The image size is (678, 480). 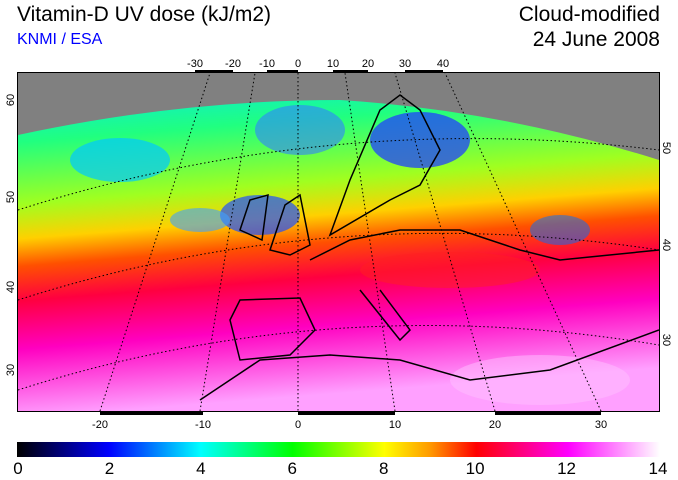 What do you see at coordinates (298, 425) in the screenshot?
I see `bottom-lon-label: 0` at bounding box center [298, 425].